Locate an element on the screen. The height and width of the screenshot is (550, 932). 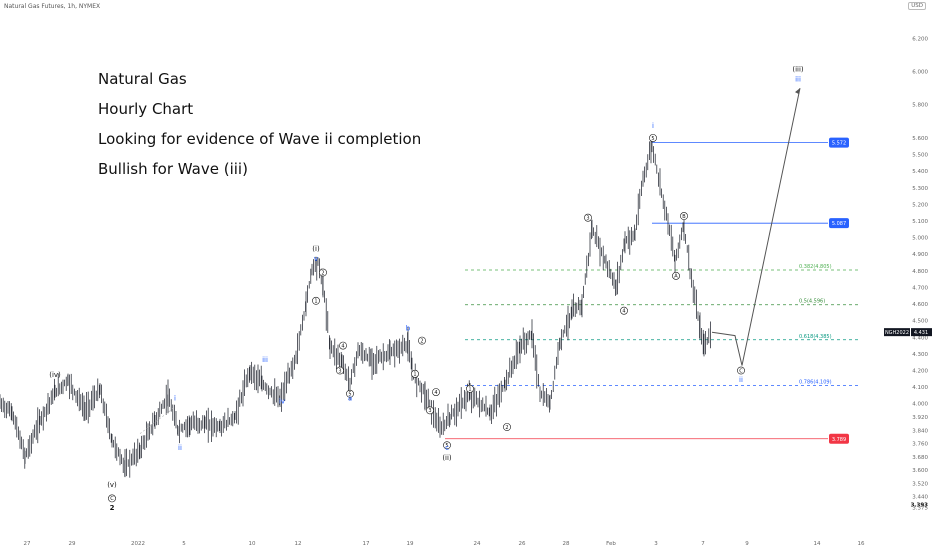
fib-label: 0.618(4.385) is located at coordinates (815, 337).